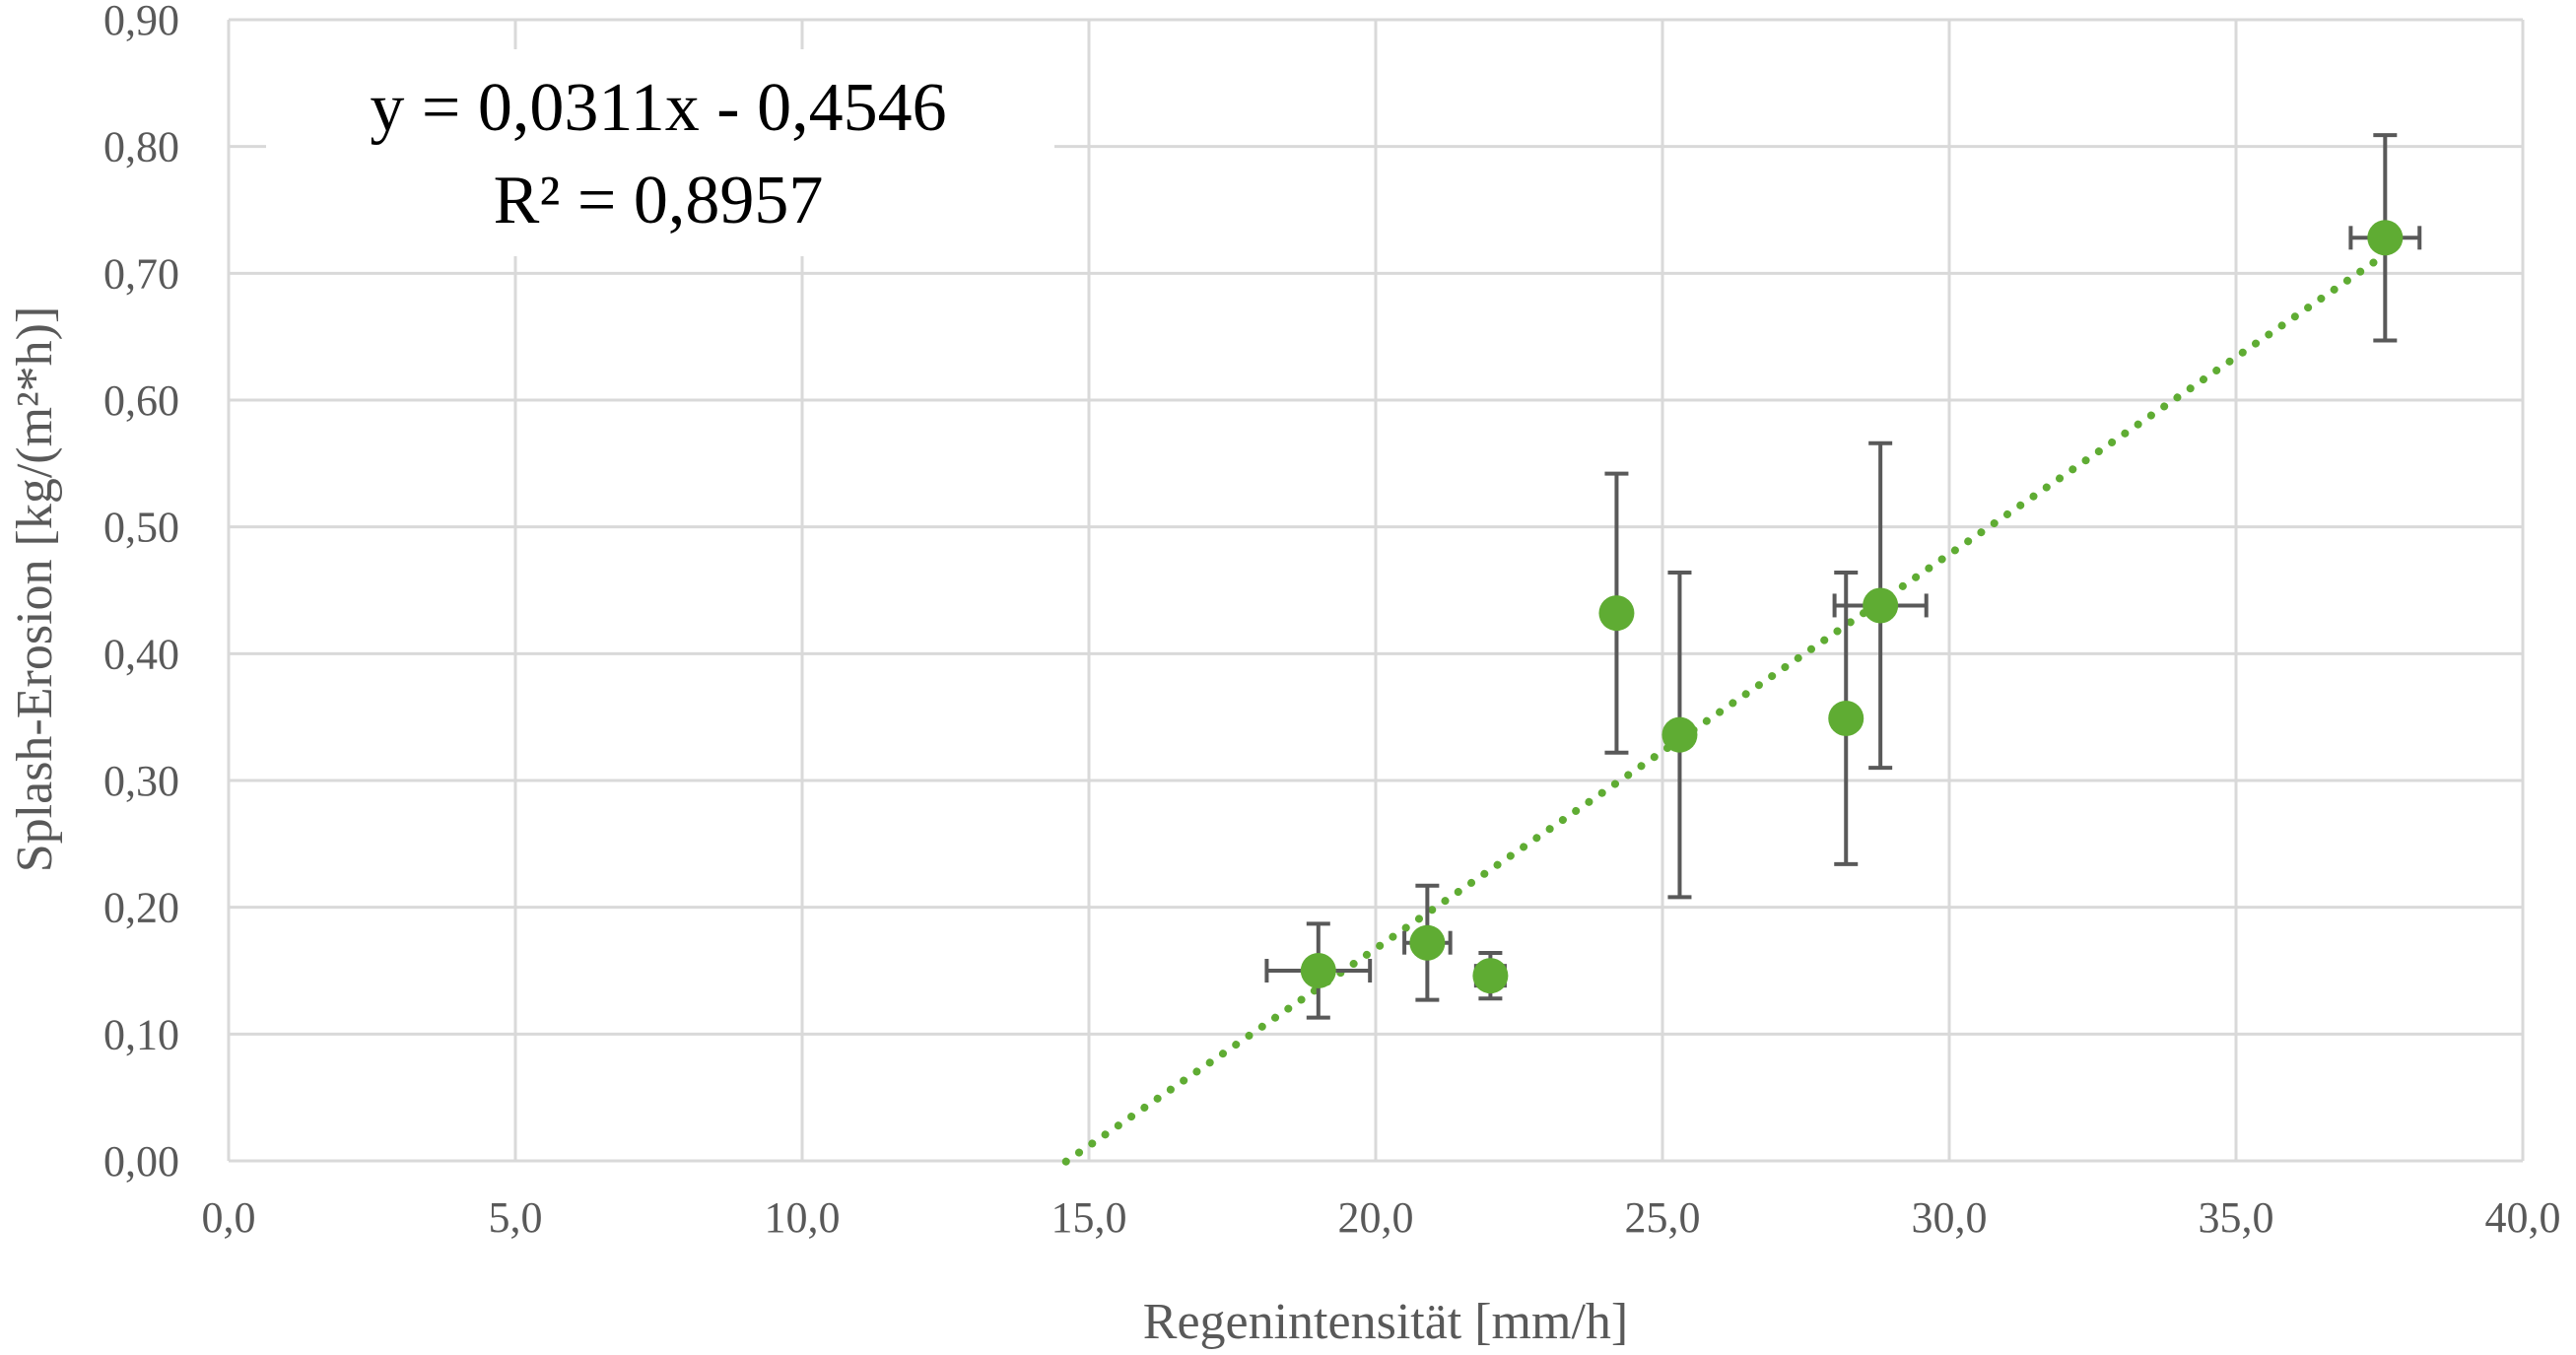 The width and height of the screenshot is (2576, 1355). I want to click on y-tick-label: 0,70, so click(141, 274).